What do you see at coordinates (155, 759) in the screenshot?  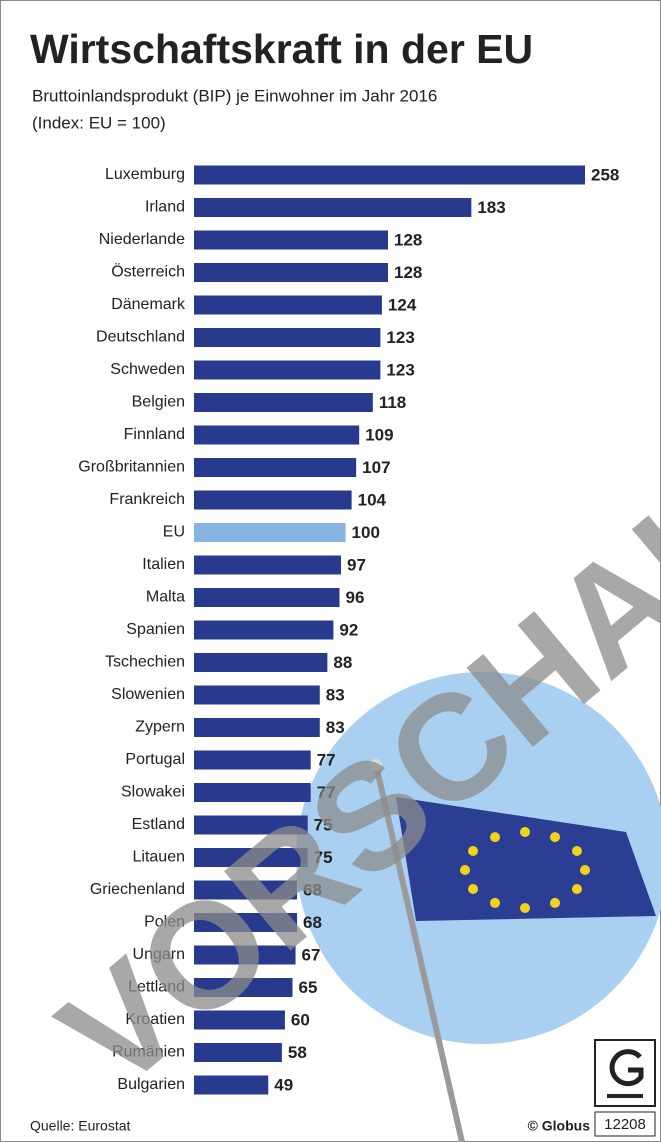 I see `category-label: Portugal` at bounding box center [155, 759].